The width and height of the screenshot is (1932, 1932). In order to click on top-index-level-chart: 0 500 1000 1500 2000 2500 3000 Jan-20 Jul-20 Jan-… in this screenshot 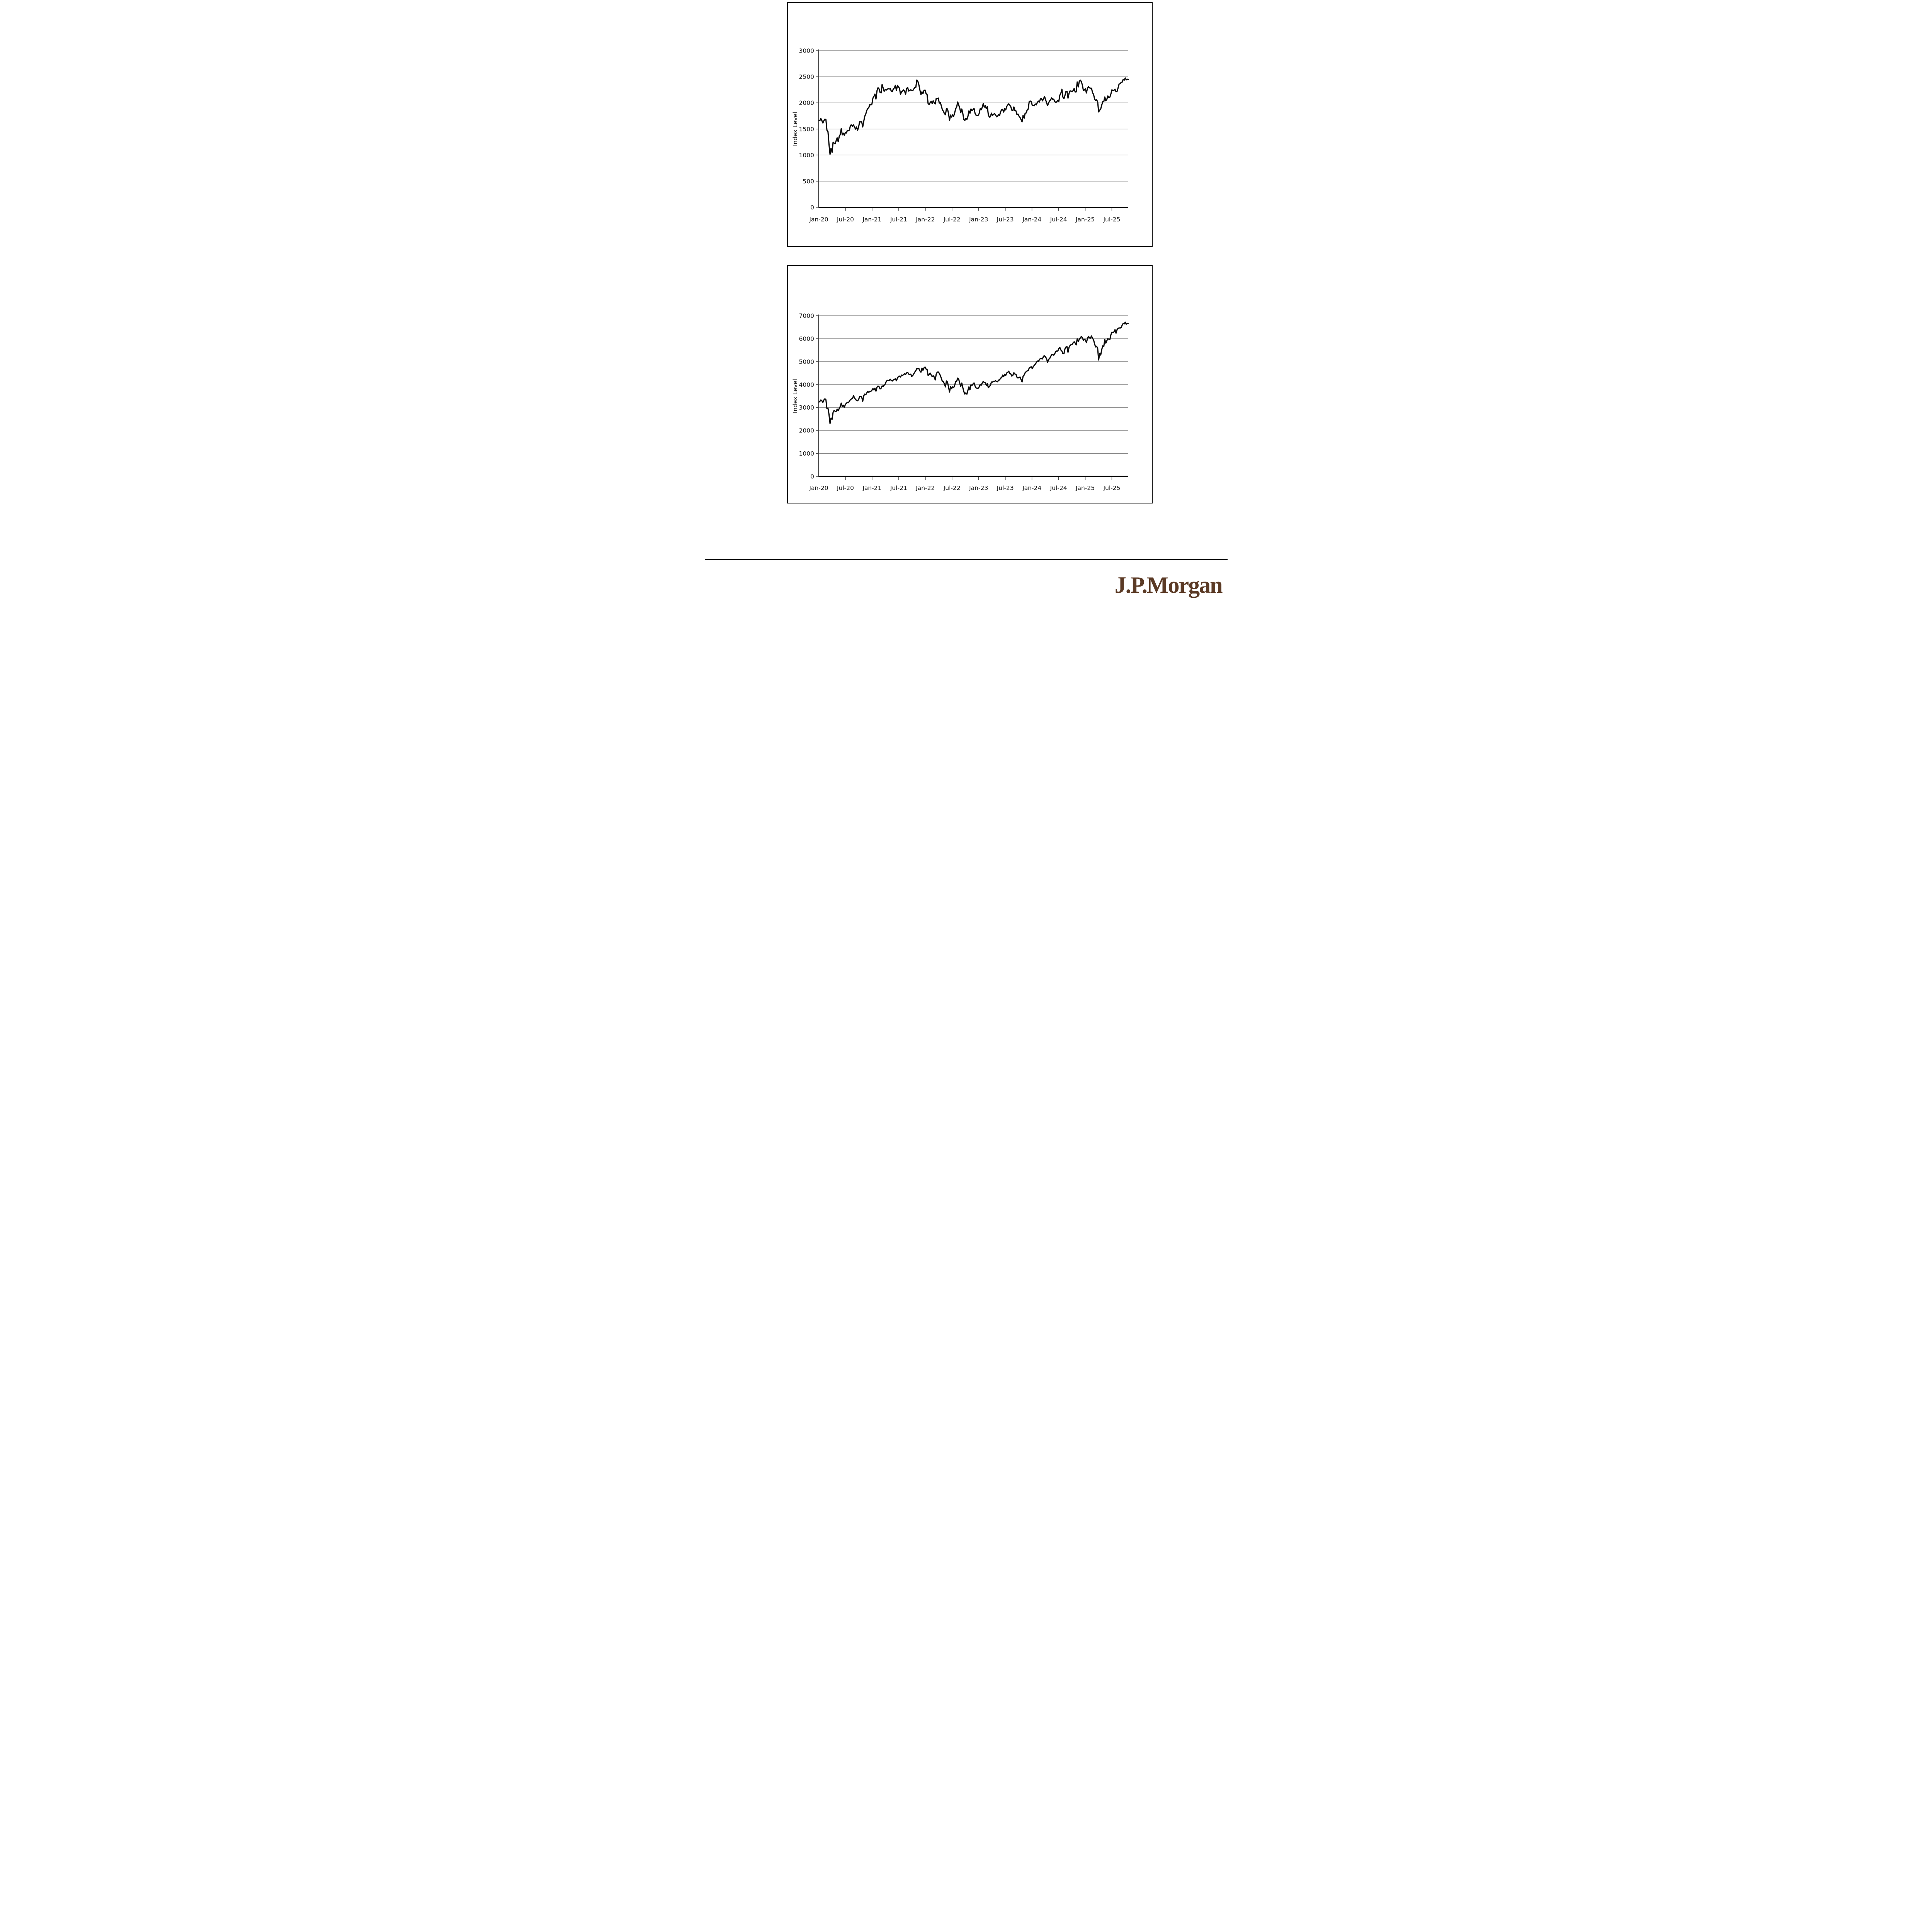, I will do `click(961, 136)`.